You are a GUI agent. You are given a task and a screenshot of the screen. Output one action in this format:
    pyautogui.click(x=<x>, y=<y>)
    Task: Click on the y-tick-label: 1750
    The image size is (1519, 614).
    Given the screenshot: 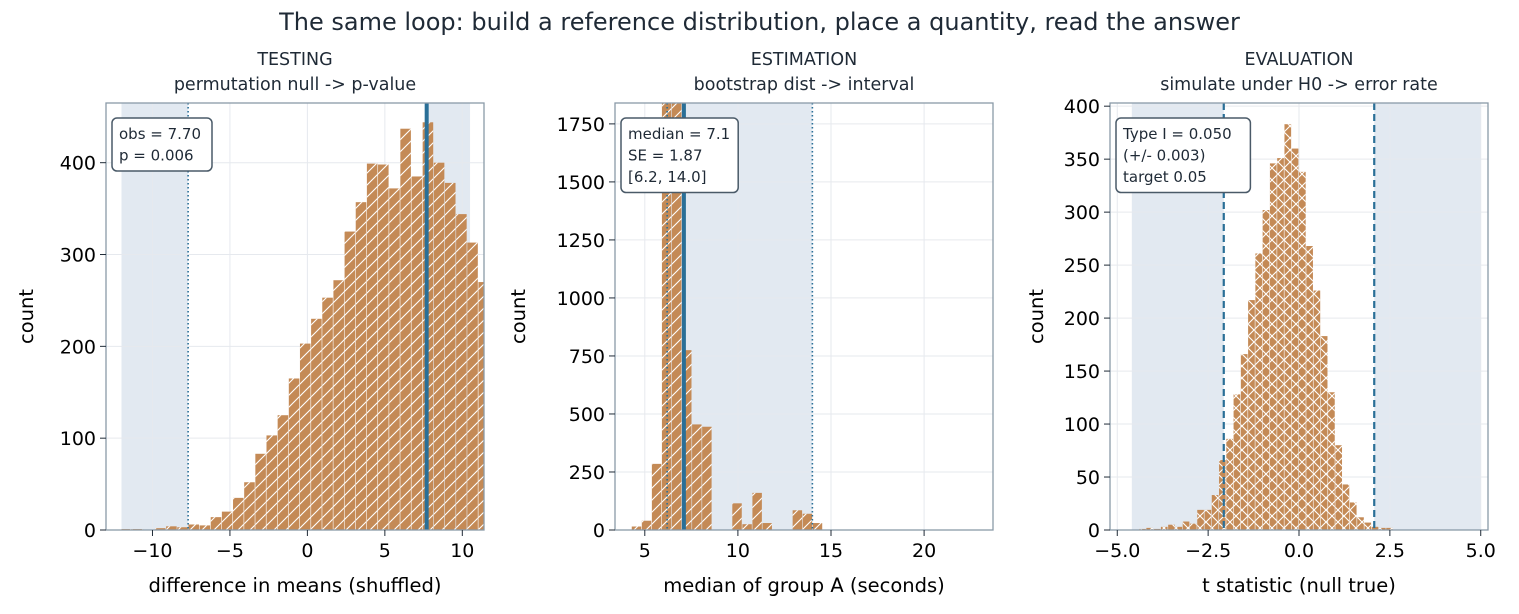 What is the action you would take?
    pyautogui.click(x=581, y=125)
    